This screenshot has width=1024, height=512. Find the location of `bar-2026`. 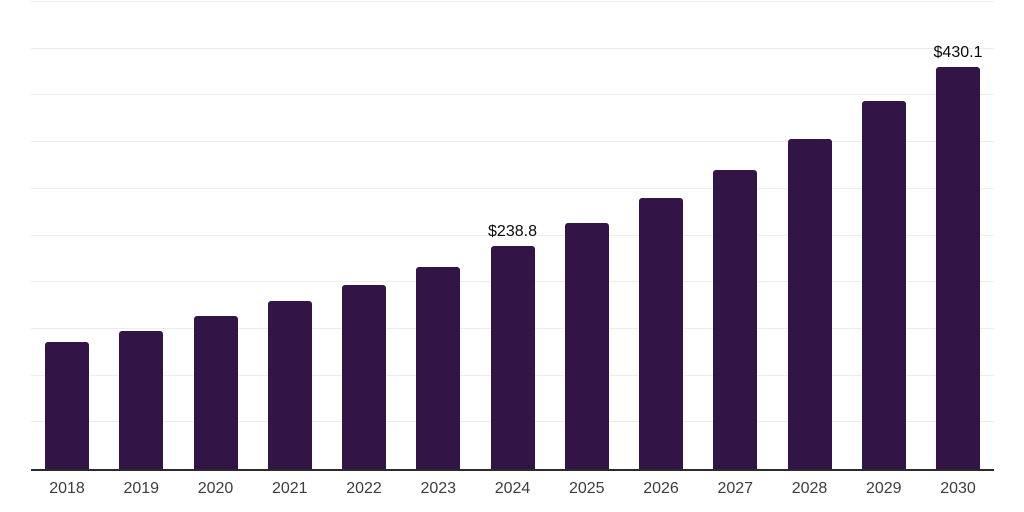

bar-2026 is located at coordinates (661, 333).